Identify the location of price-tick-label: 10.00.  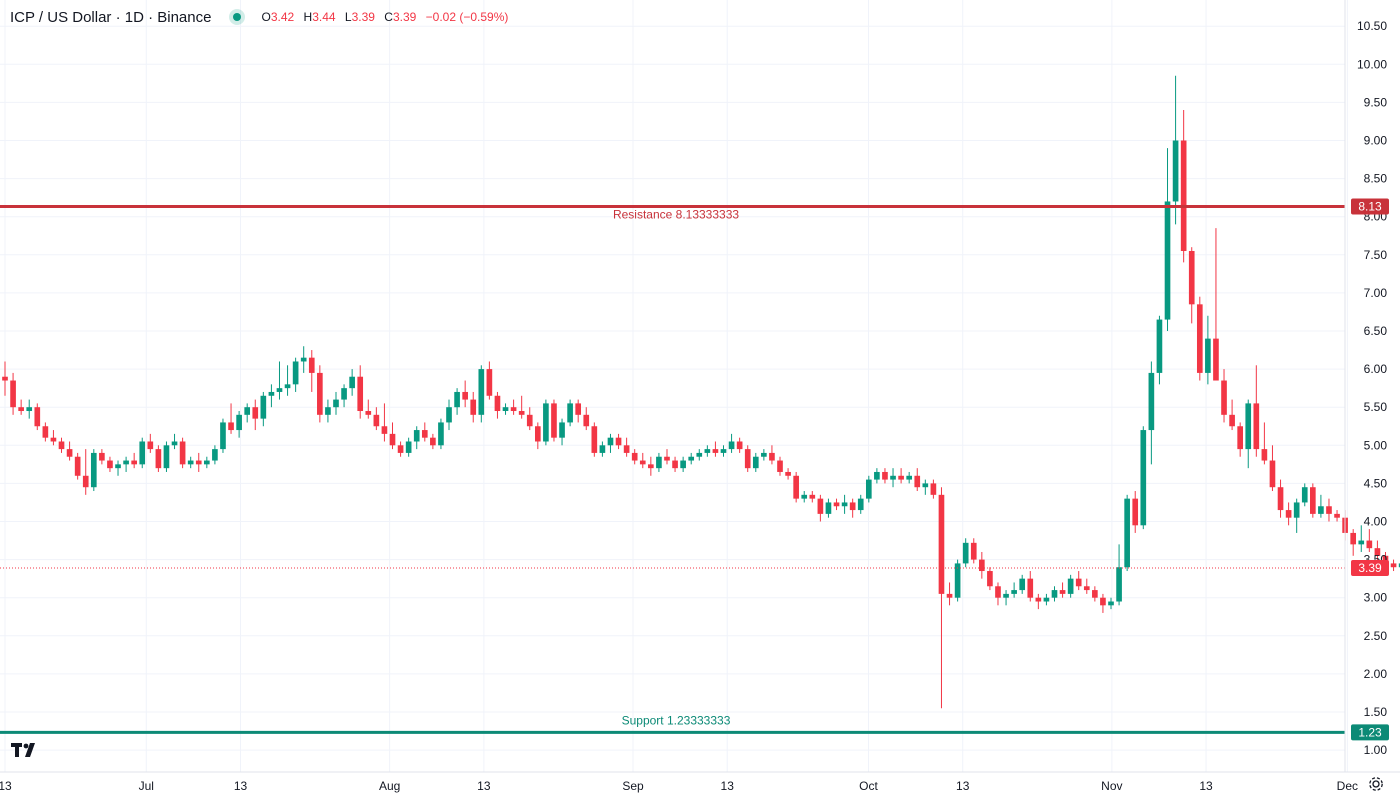
(1372, 64).